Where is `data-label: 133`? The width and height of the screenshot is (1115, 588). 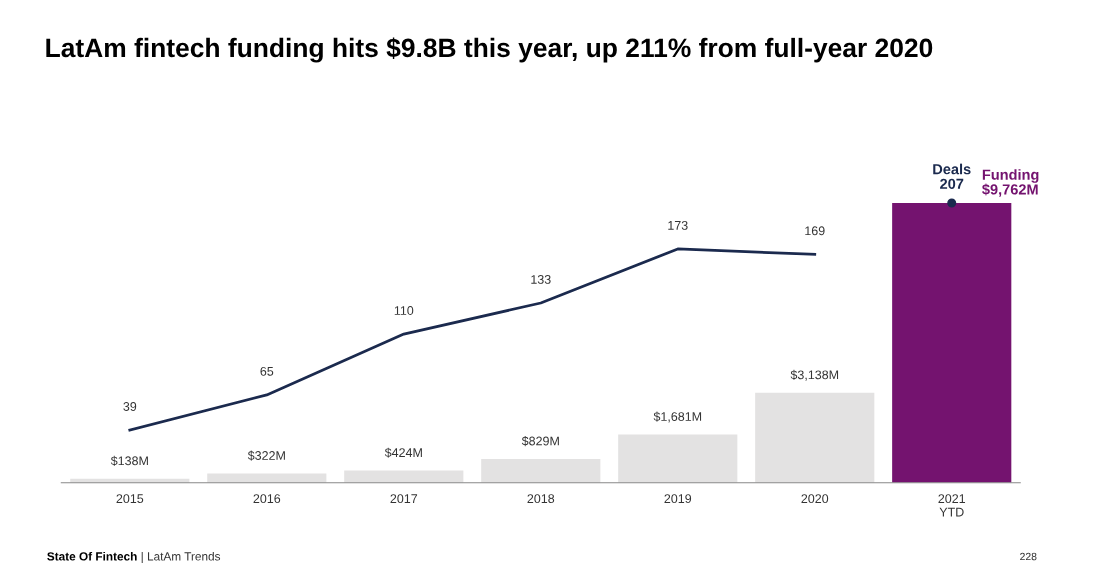
data-label: 133 is located at coordinates (541, 279).